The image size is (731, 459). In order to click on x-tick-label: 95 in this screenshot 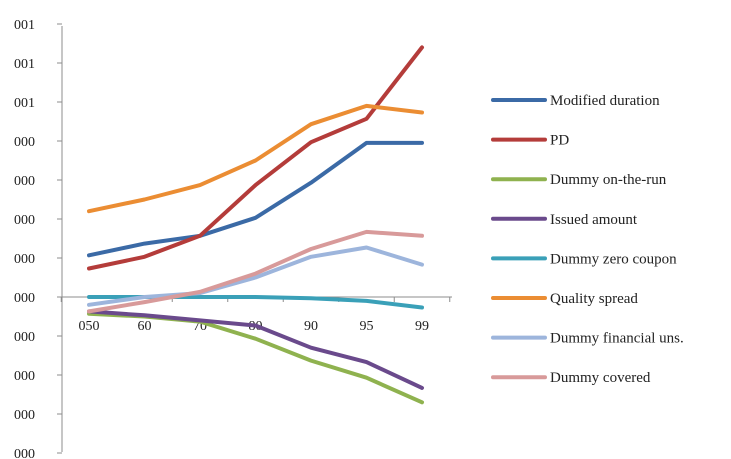, I will do `click(367, 326)`.